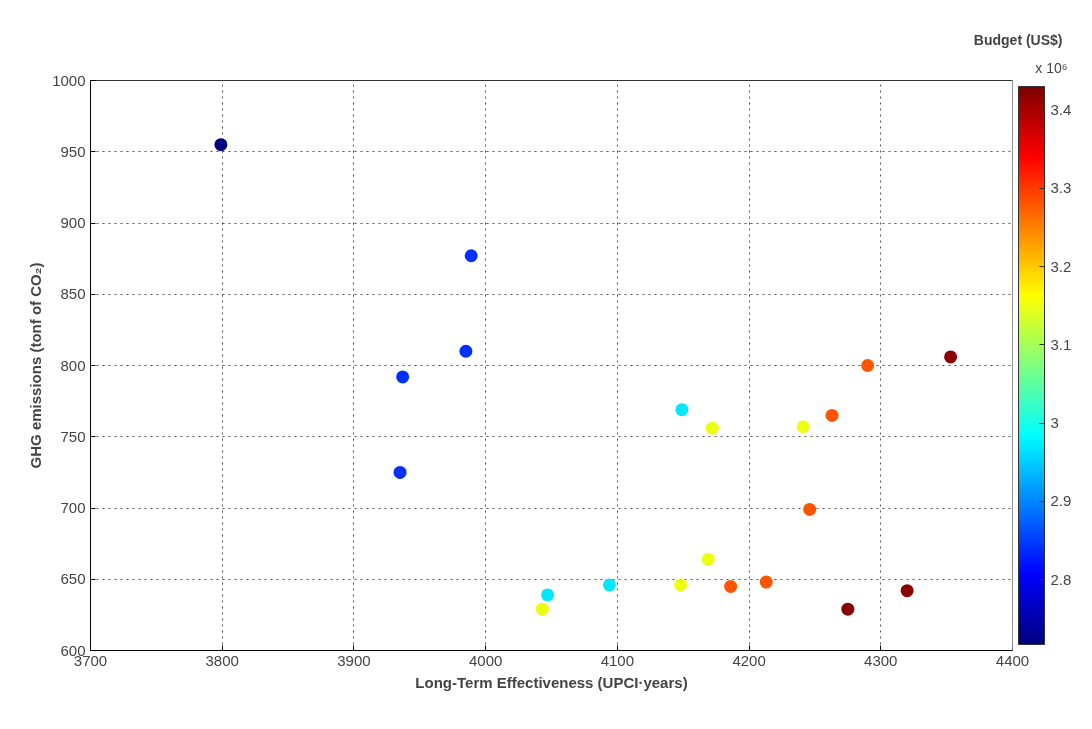  What do you see at coordinates (1061, 579) in the screenshot?
I see `color-bar-label: 2.8` at bounding box center [1061, 579].